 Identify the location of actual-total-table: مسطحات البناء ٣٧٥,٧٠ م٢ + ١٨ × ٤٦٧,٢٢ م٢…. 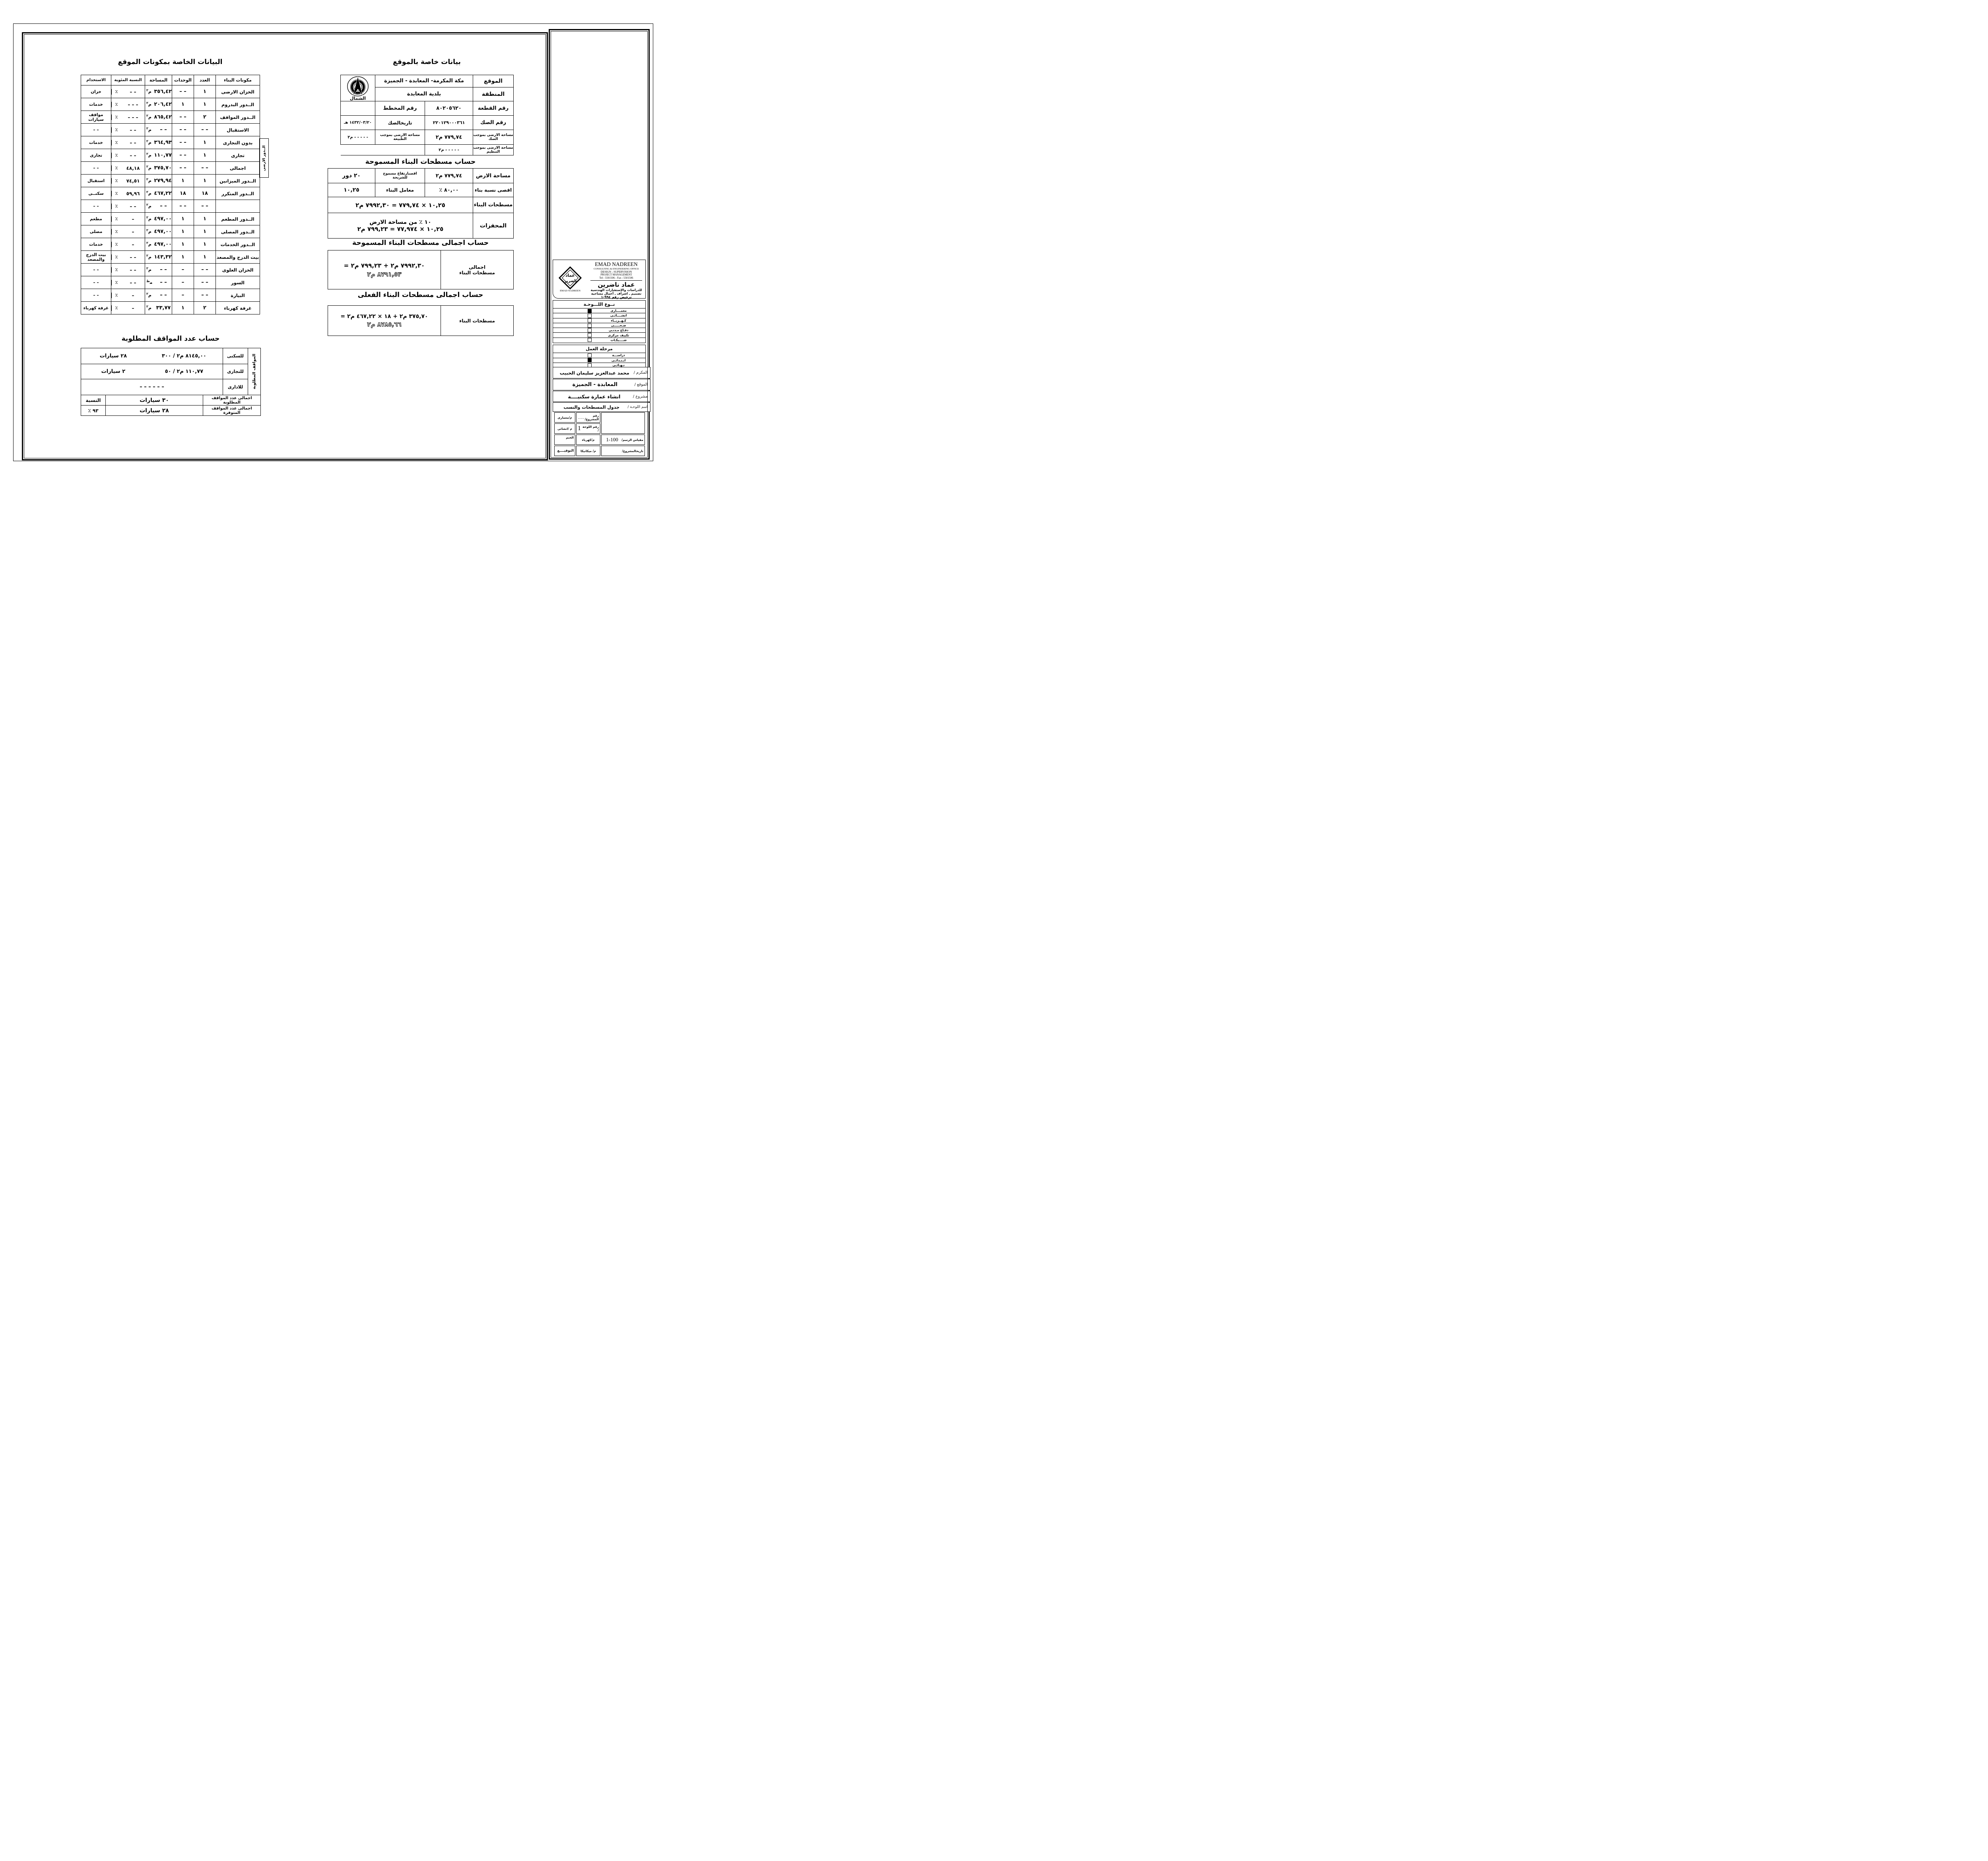
(421, 321).